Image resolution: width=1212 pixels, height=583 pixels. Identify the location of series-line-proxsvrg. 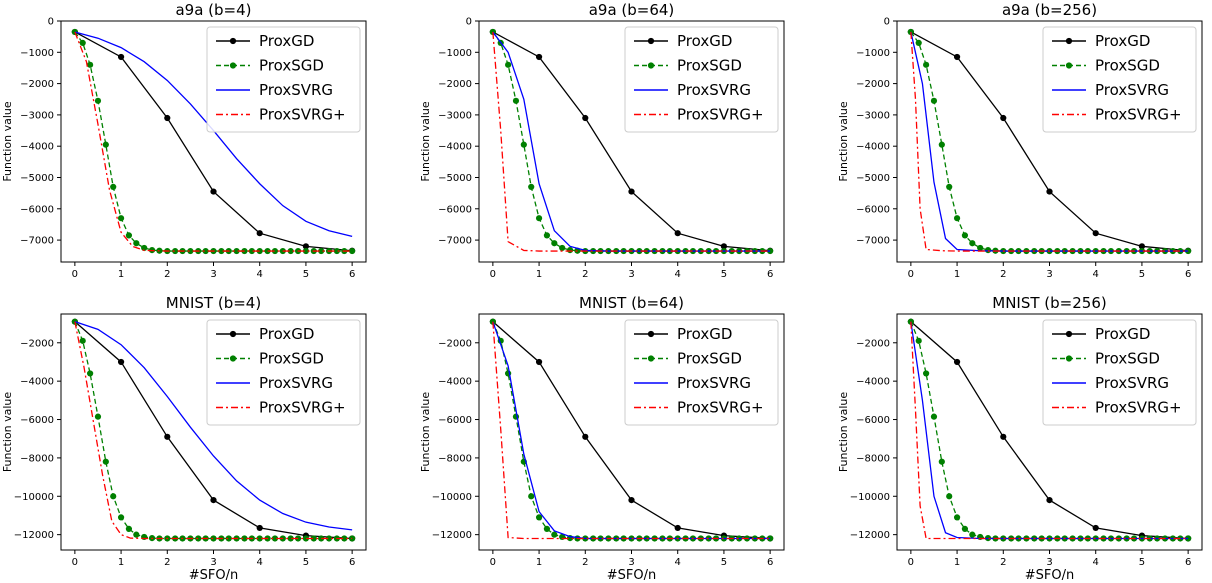
(213, 426).